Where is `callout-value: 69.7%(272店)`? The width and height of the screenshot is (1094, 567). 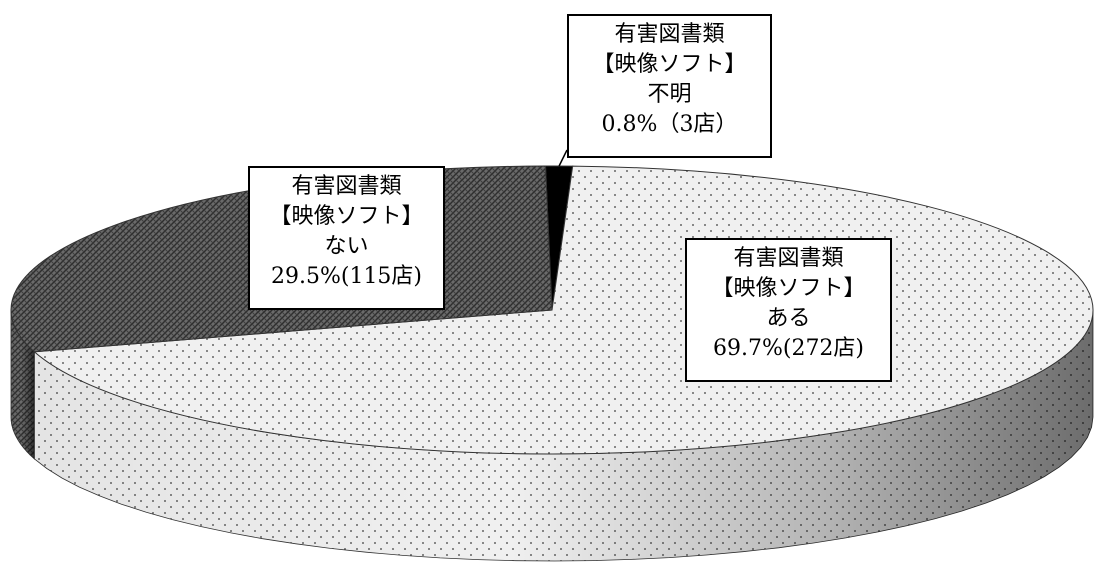
callout-value: 69.7%(272店) is located at coordinates (788, 348).